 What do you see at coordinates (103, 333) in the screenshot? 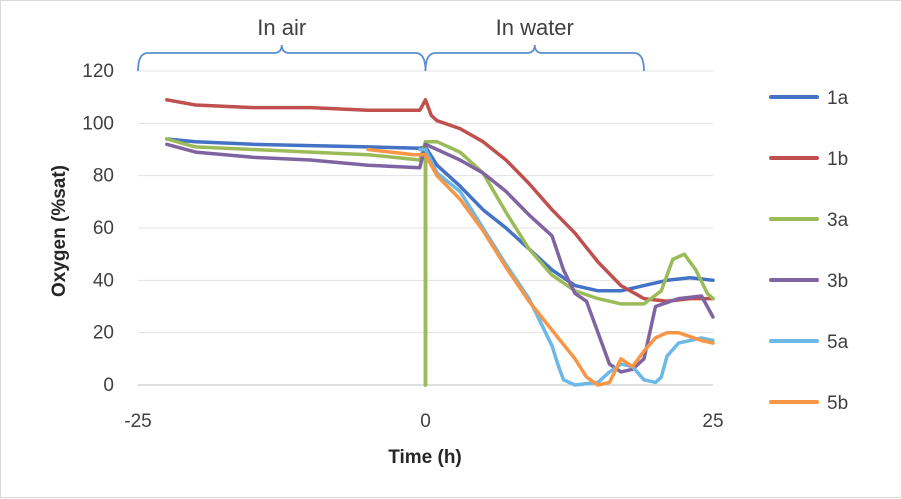
I see `y-tick-label: 20` at bounding box center [103, 333].